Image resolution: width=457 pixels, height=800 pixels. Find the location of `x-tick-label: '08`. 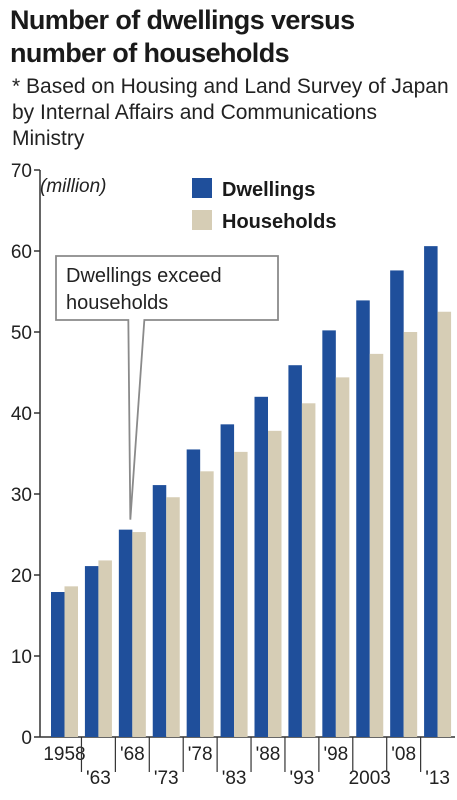

x-tick-label: '08 is located at coordinates (403, 754).